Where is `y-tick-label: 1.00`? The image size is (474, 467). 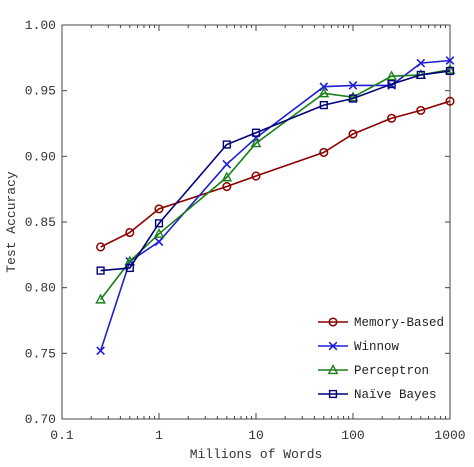 y-tick-label: 1.00 is located at coordinates (40, 25).